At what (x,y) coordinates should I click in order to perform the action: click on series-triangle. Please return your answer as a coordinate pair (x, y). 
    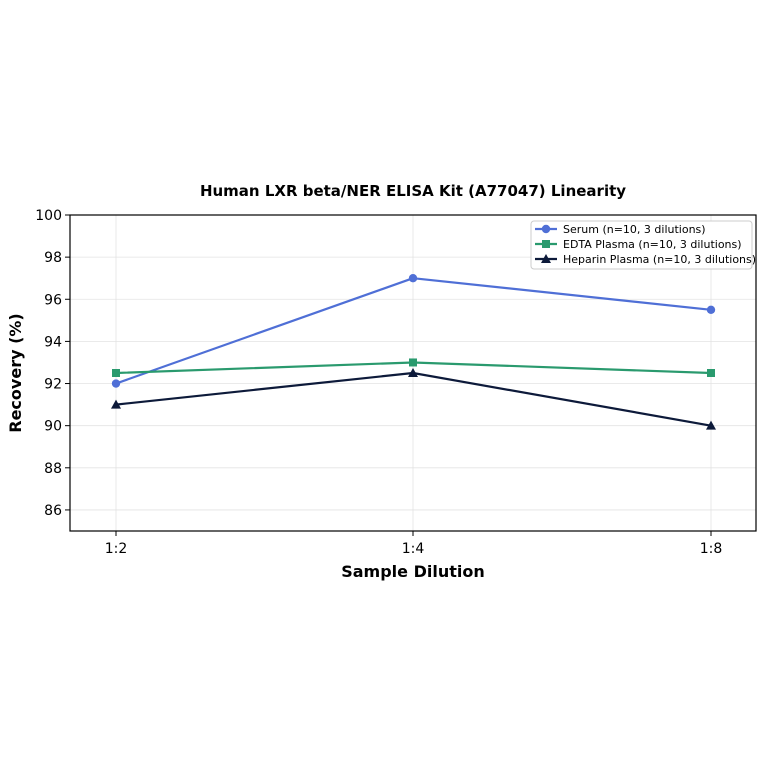
    Looking at the image, I should click on (413, 399).